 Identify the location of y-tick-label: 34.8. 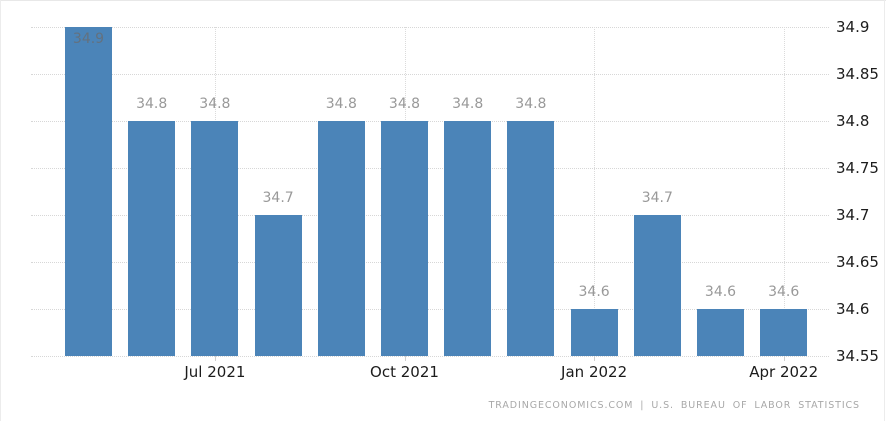
(853, 121).